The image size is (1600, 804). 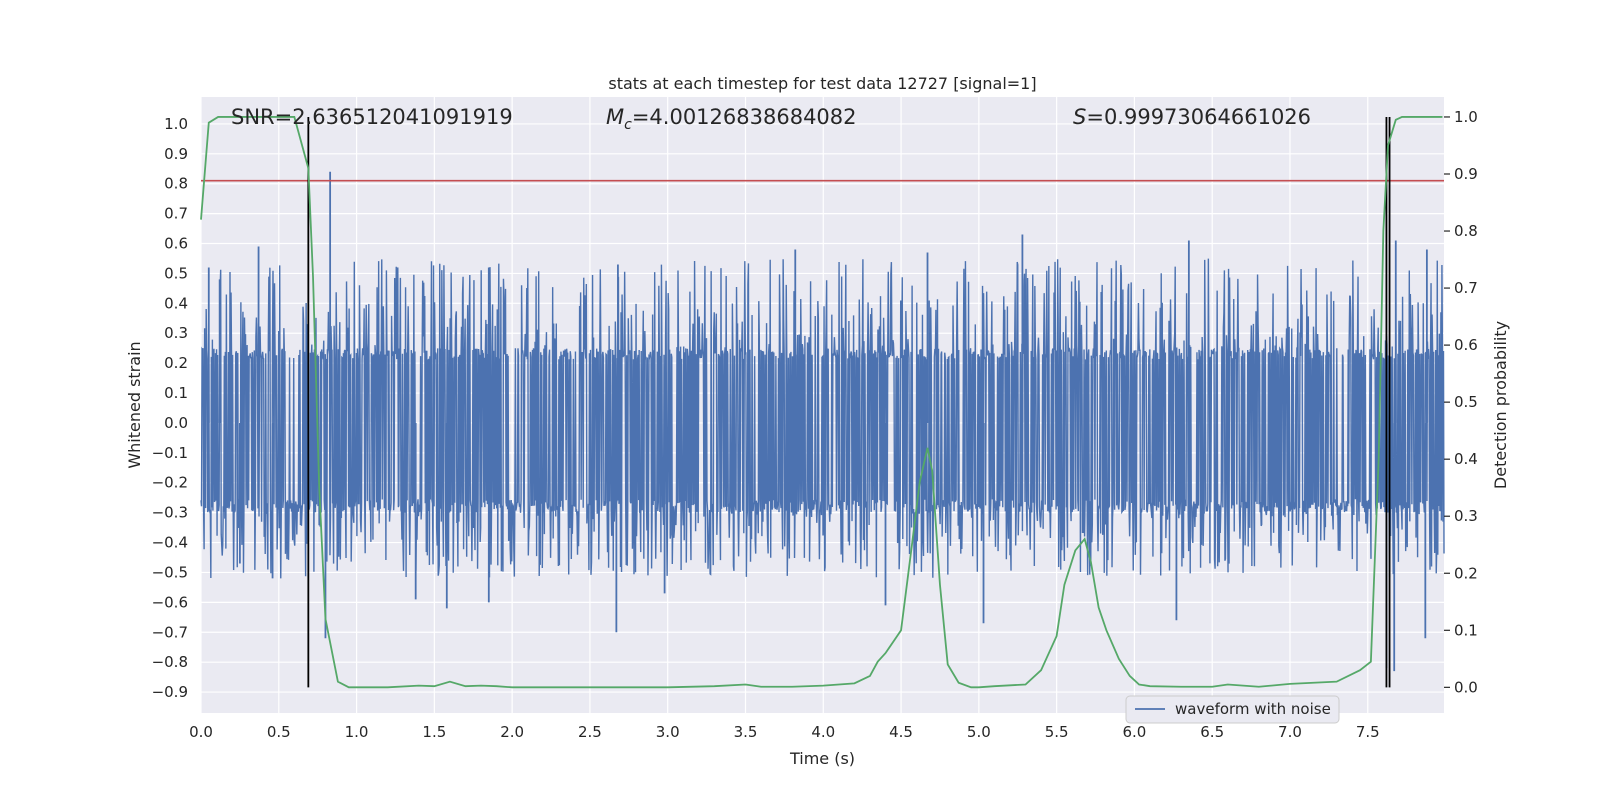 What do you see at coordinates (170, 513) in the screenshot?
I see `y-tick-label: −0.3` at bounding box center [170, 513].